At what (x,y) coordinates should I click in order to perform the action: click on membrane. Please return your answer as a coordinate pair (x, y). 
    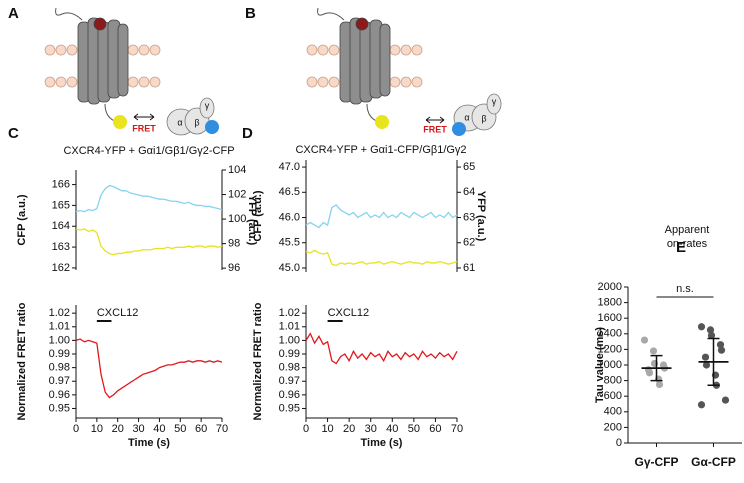
    Looking at the image, I should click on (102, 66).